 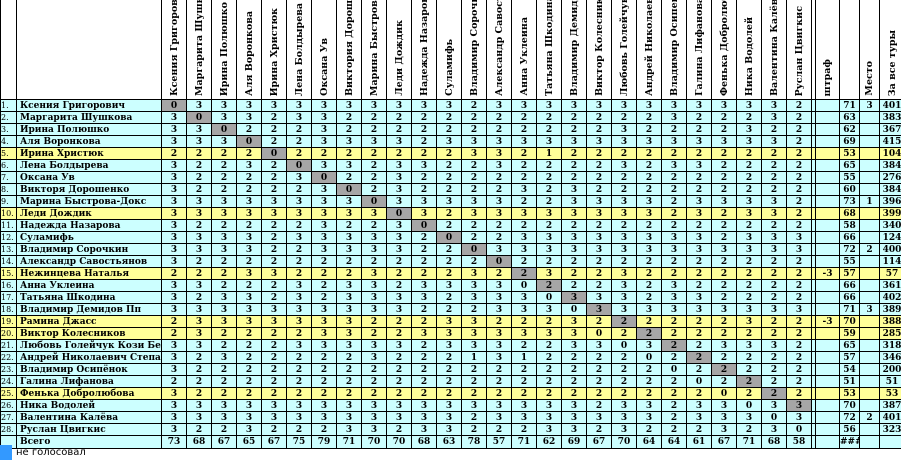 What do you see at coordinates (890, 225) in the screenshot?
I see `total-cell: 340` at bounding box center [890, 225].